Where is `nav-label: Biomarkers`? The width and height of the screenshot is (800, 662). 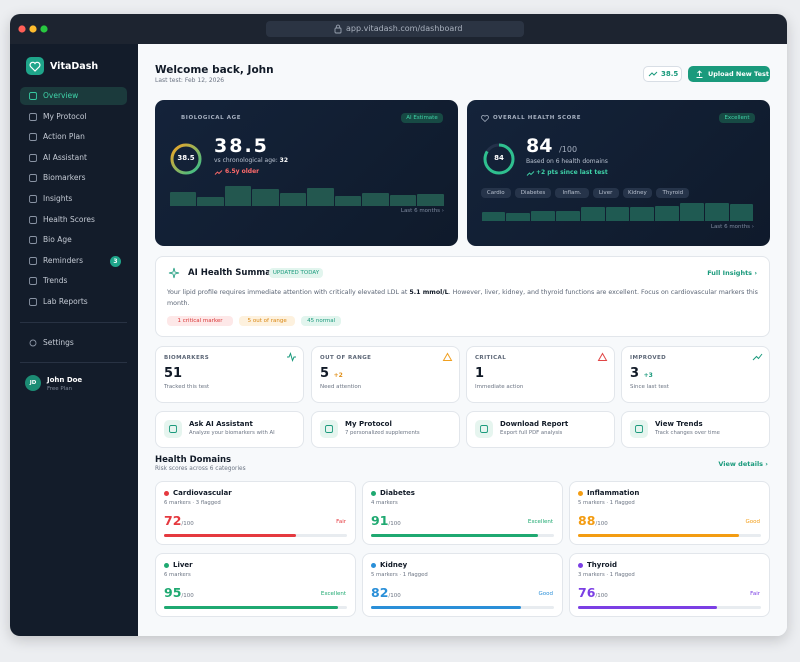
nav-label: Biomarkers is located at coordinates (64, 178).